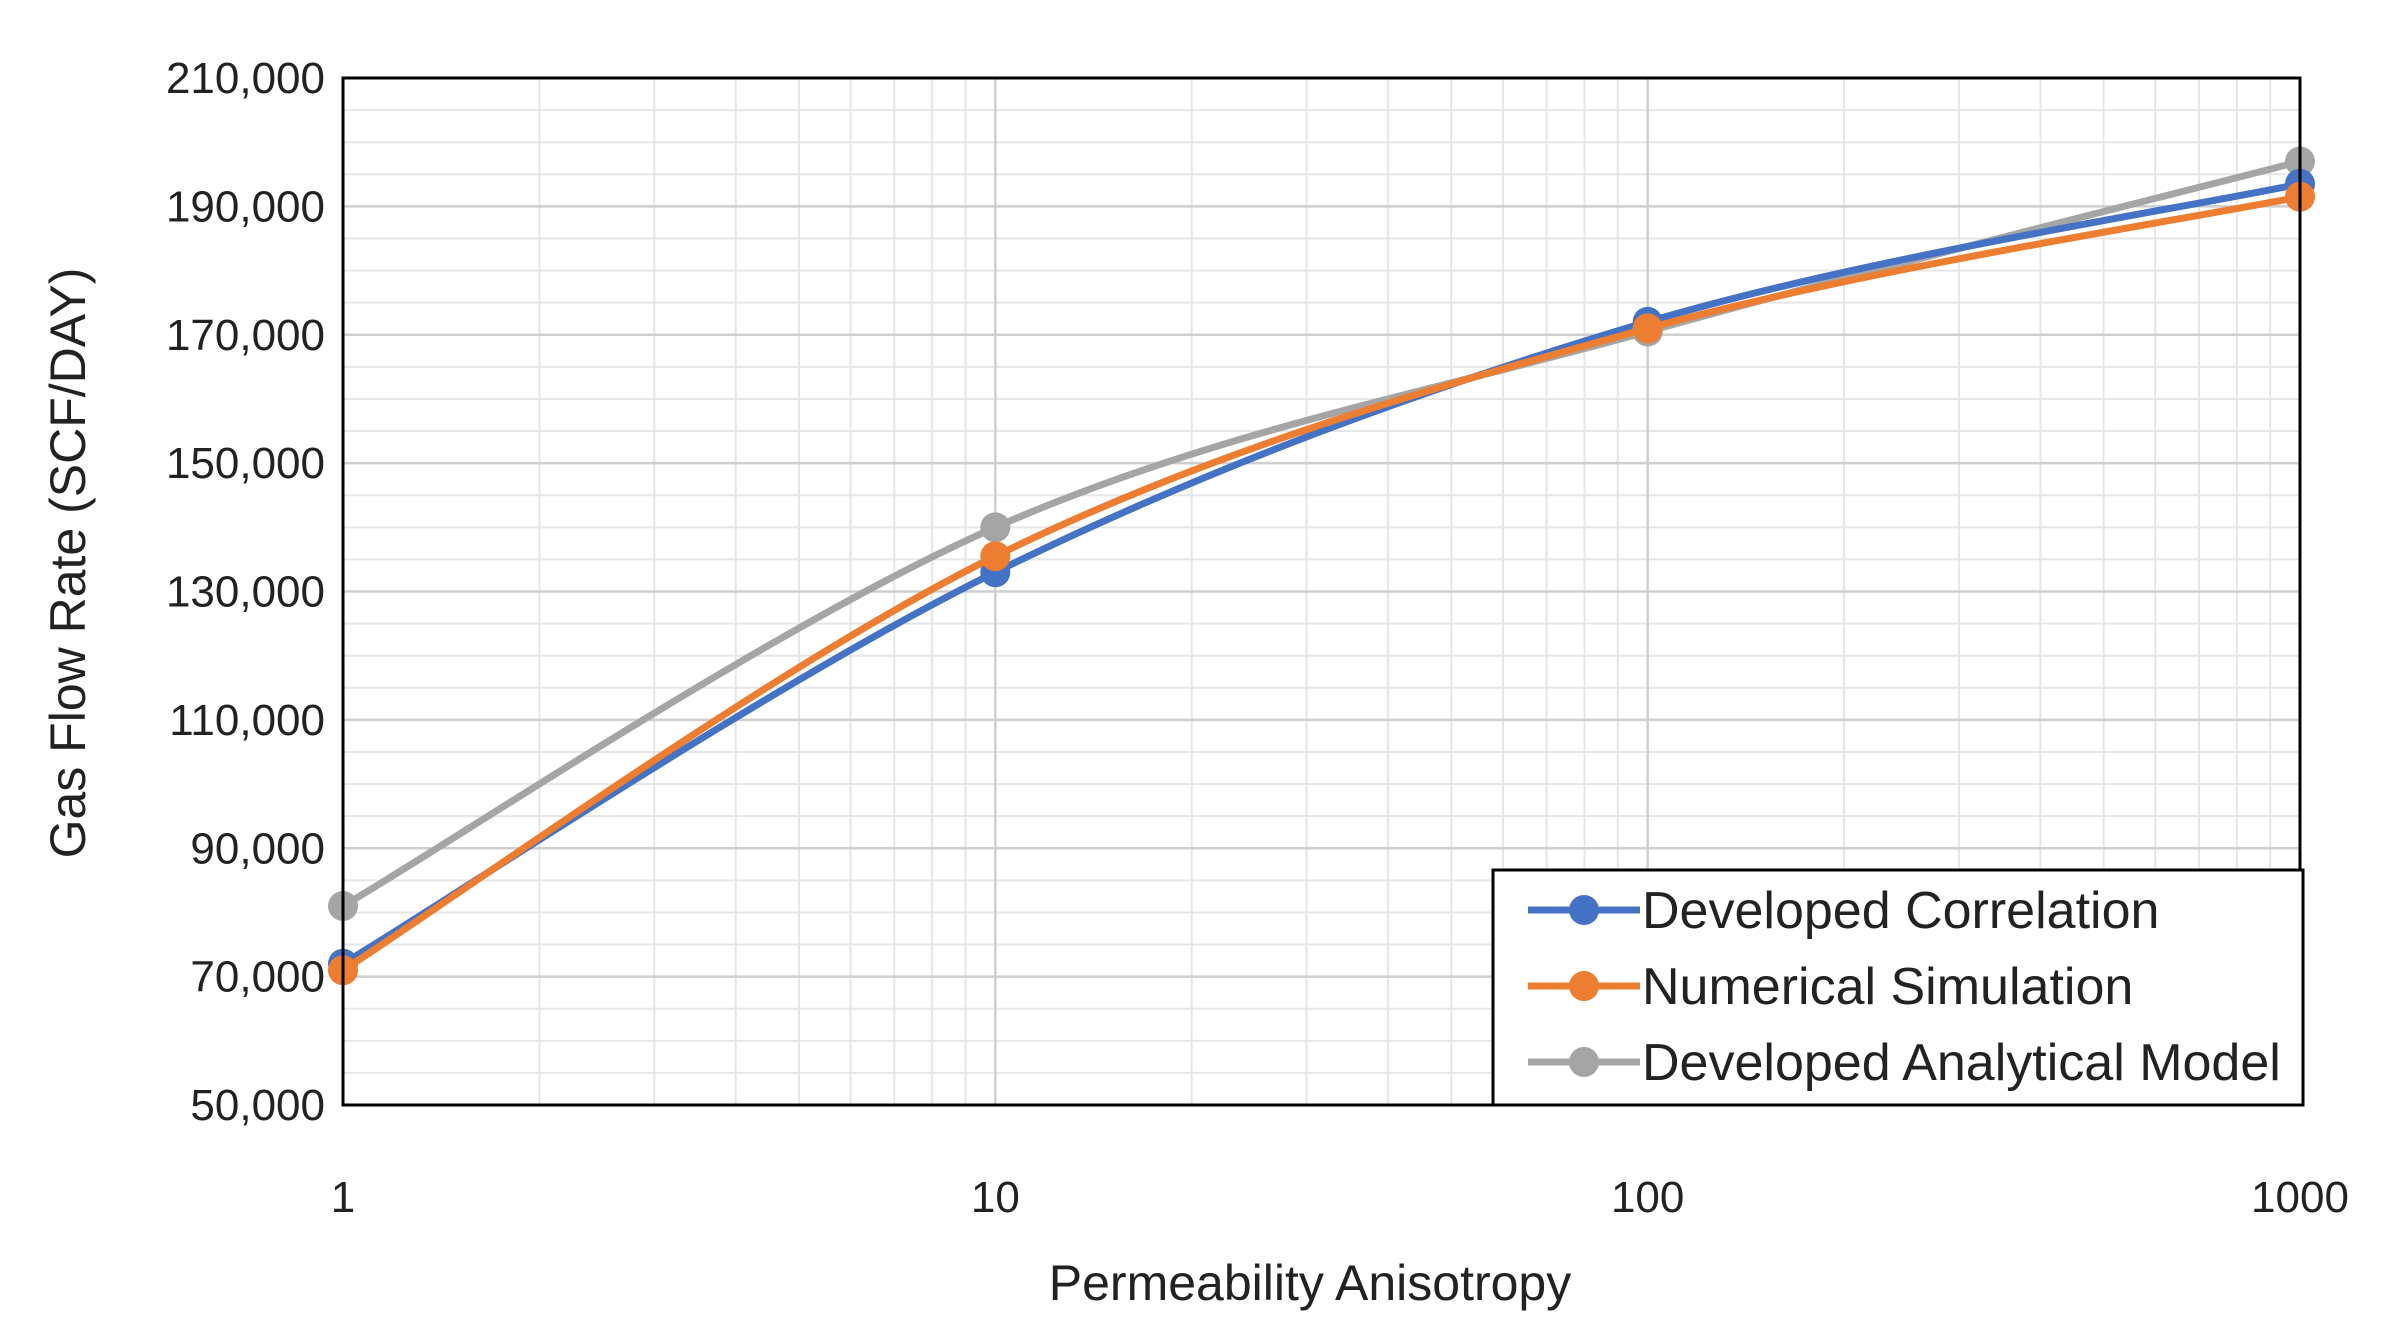  What do you see at coordinates (1900, 911) in the screenshot?
I see `legend-label: Developed Correlation` at bounding box center [1900, 911].